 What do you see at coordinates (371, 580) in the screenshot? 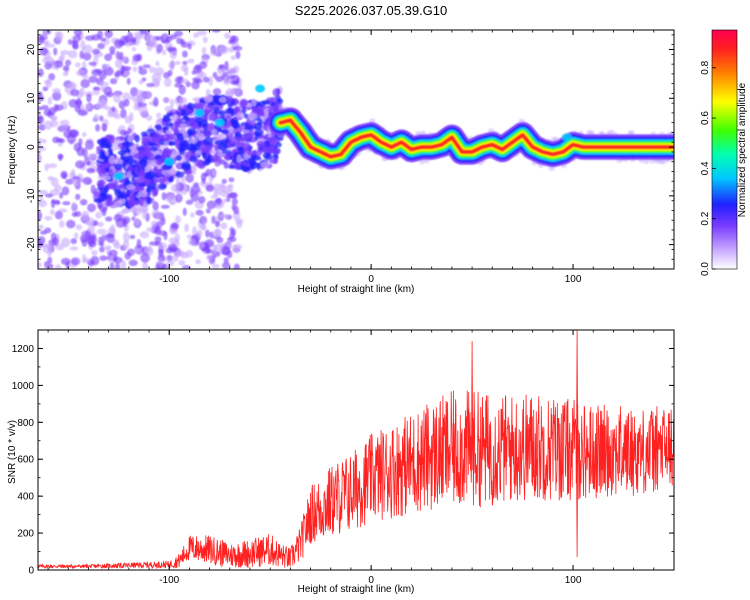
I see `x-tick-label: 0` at bounding box center [371, 580].